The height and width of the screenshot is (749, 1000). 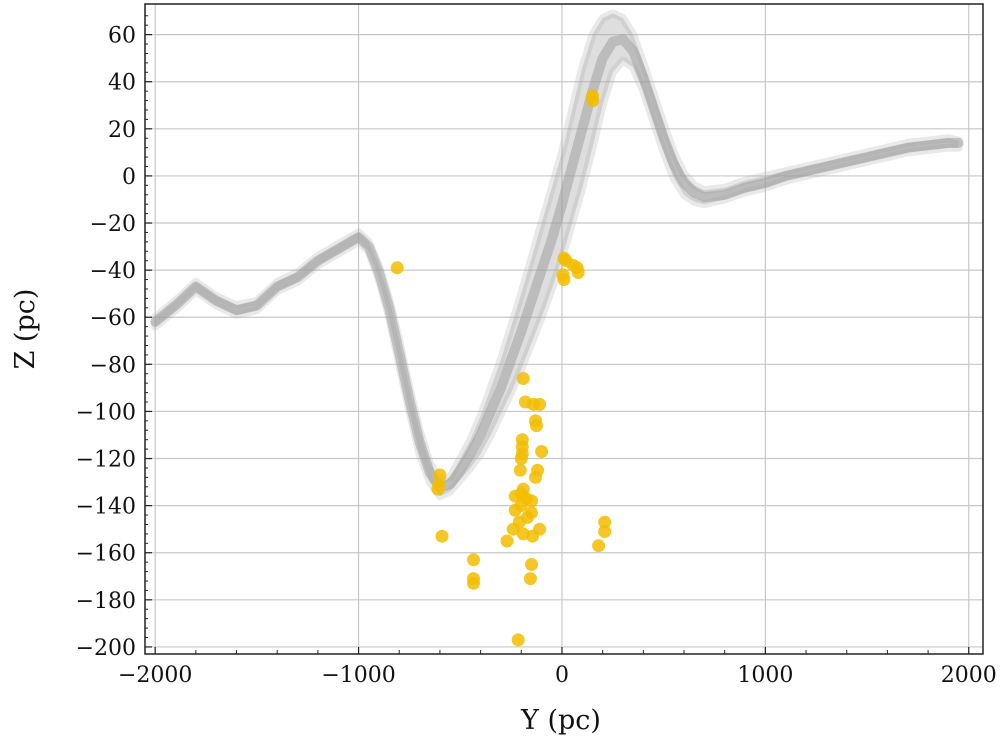 What do you see at coordinates (122, 83) in the screenshot?
I see `y-tick-label: 40` at bounding box center [122, 83].